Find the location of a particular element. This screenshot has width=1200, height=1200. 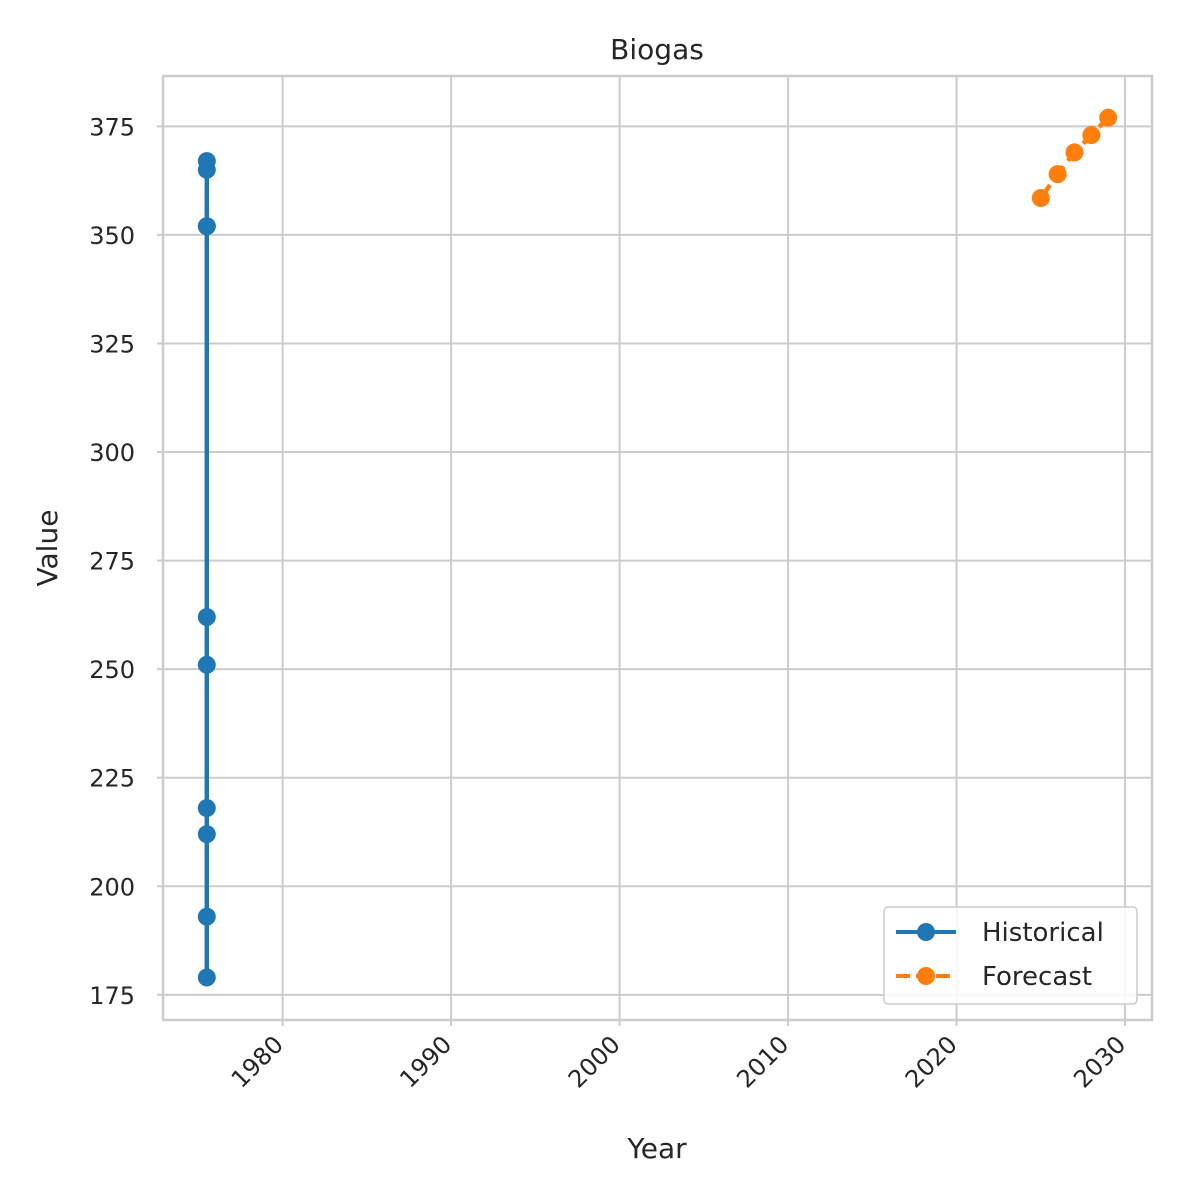

y-tick-label: 375 is located at coordinates (112, 127).